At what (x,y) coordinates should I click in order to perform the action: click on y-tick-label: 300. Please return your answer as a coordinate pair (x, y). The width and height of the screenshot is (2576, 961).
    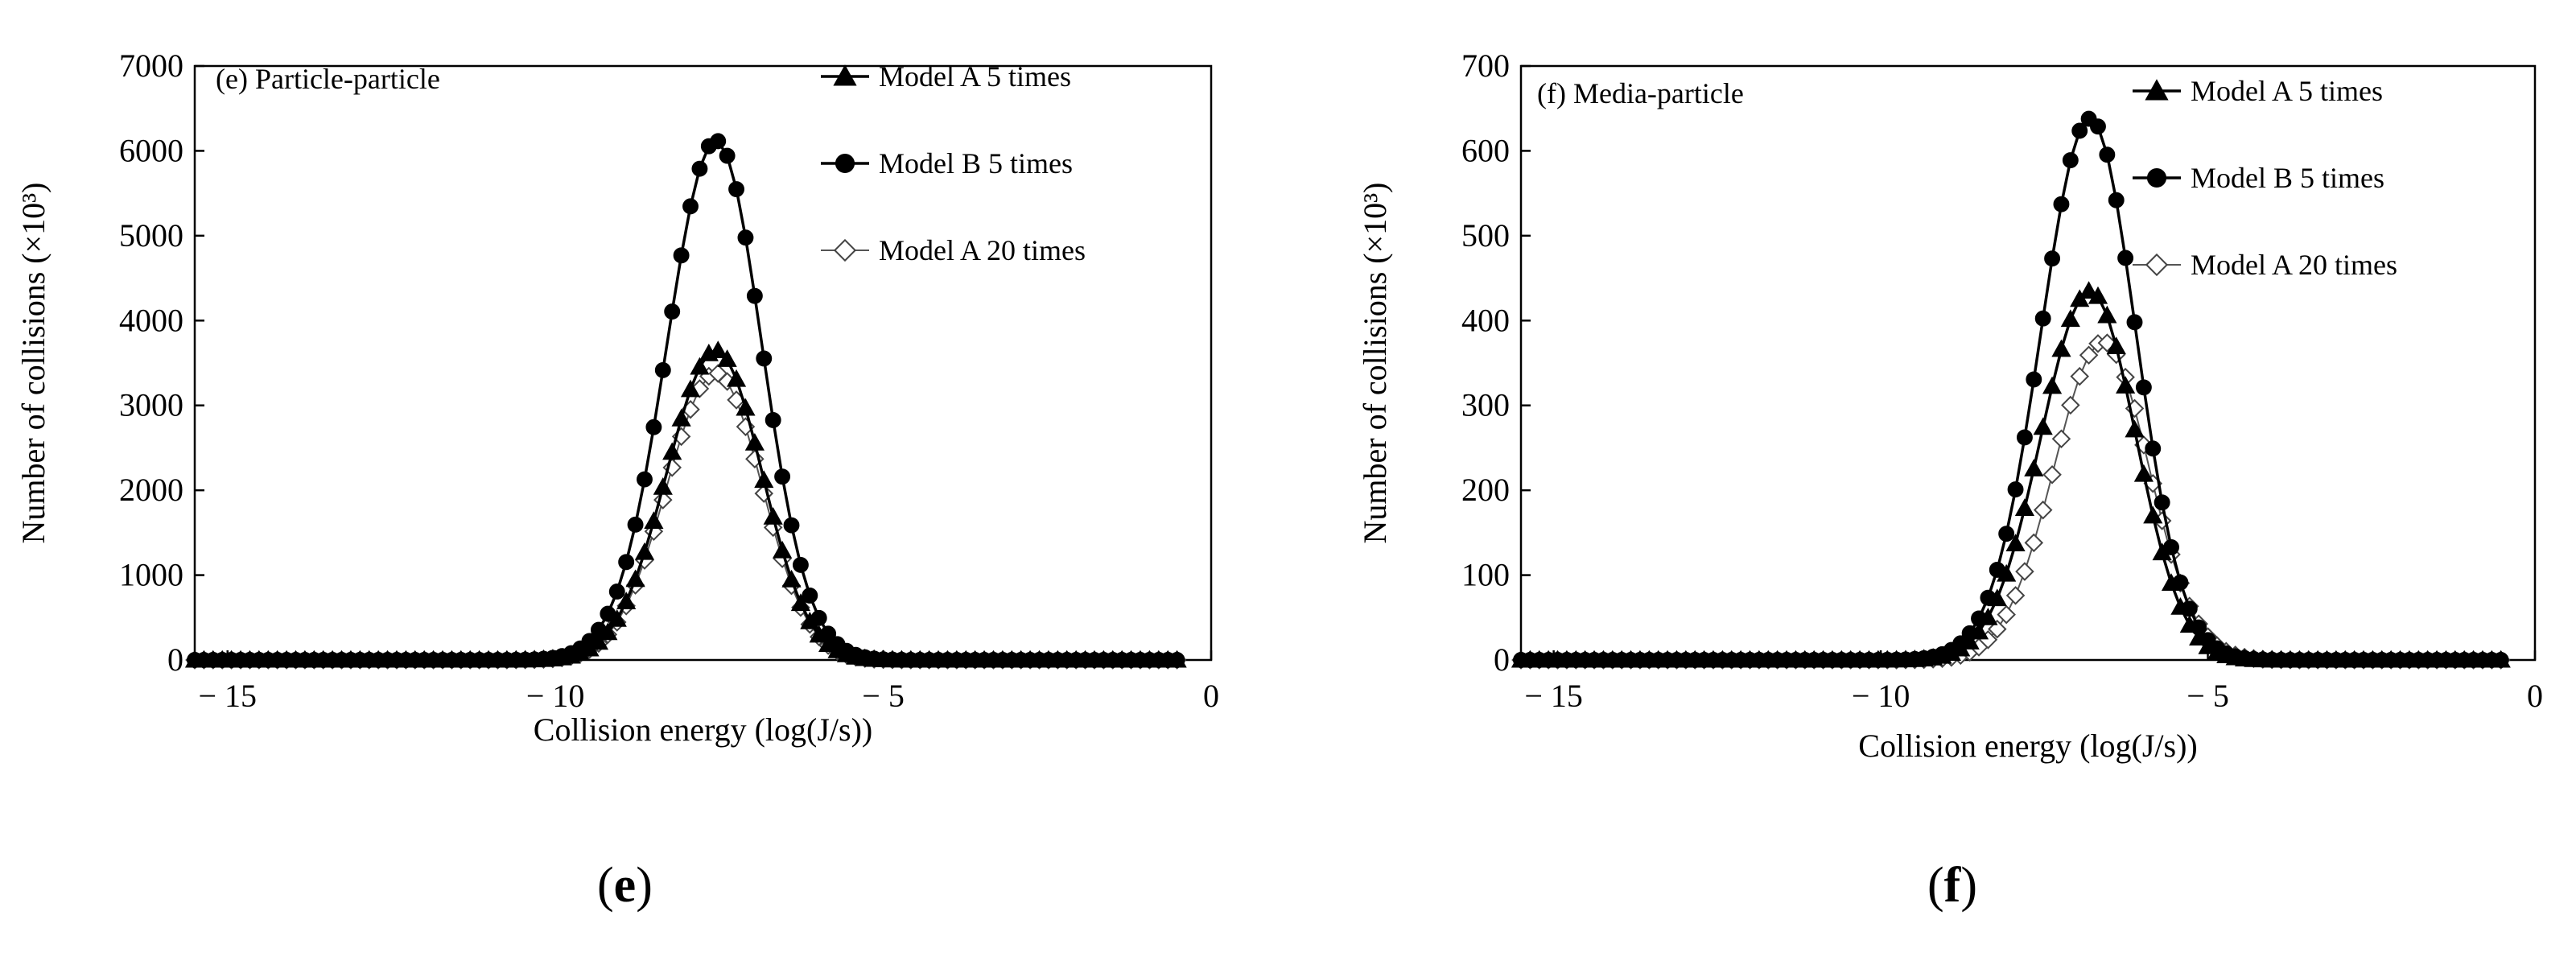
    Looking at the image, I should click on (1485, 405).